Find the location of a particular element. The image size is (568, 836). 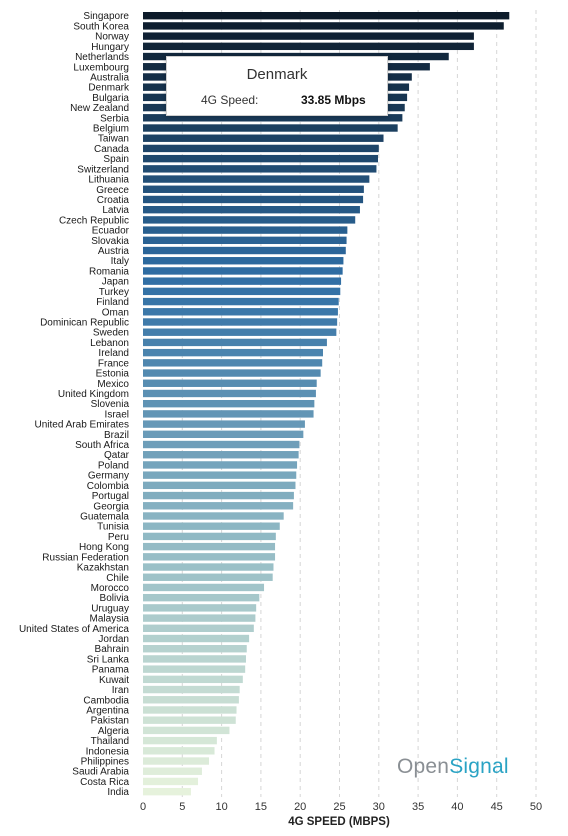

x-tick-label: 15 is located at coordinates (261, 807).